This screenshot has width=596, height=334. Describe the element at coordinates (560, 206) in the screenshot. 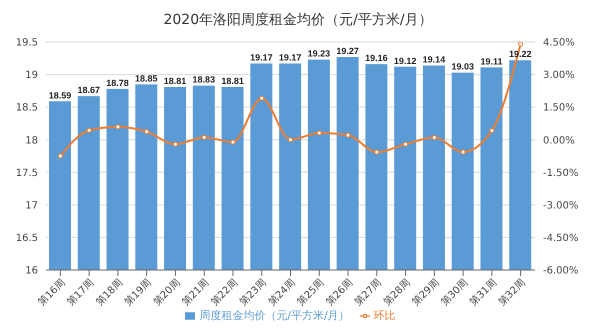

I see `y2-tick-label: -3.00%` at that location.